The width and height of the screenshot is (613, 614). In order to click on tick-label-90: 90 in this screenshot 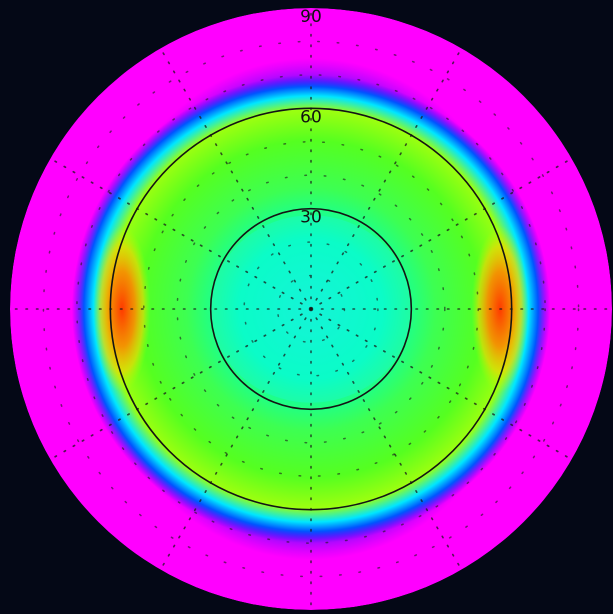, I will do `click(311, 17)`.